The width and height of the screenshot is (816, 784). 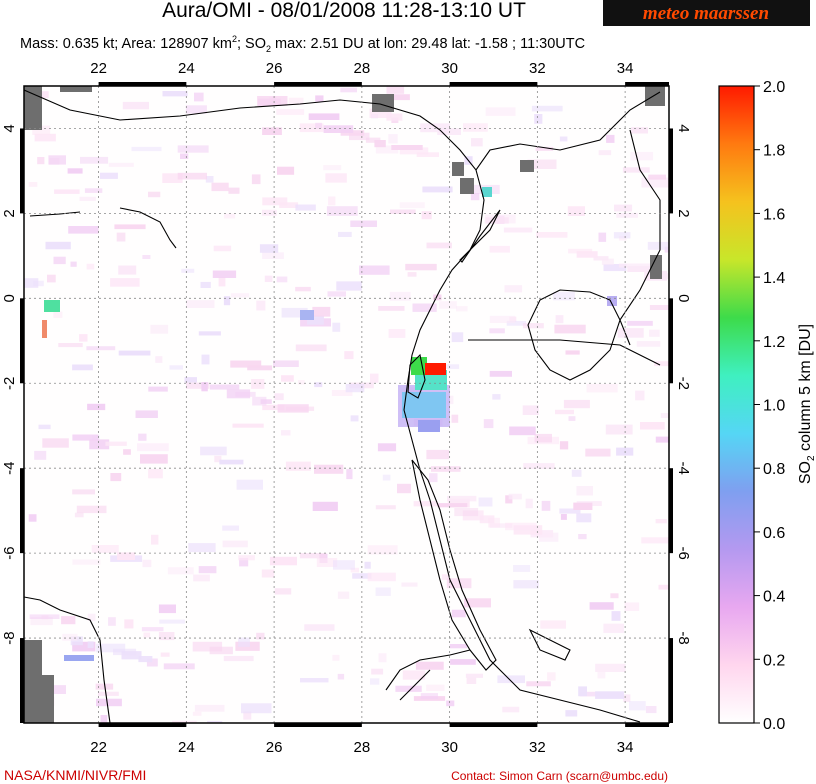 I want to click on lat-tick-label-right: -2, so click(x=683, y=383).